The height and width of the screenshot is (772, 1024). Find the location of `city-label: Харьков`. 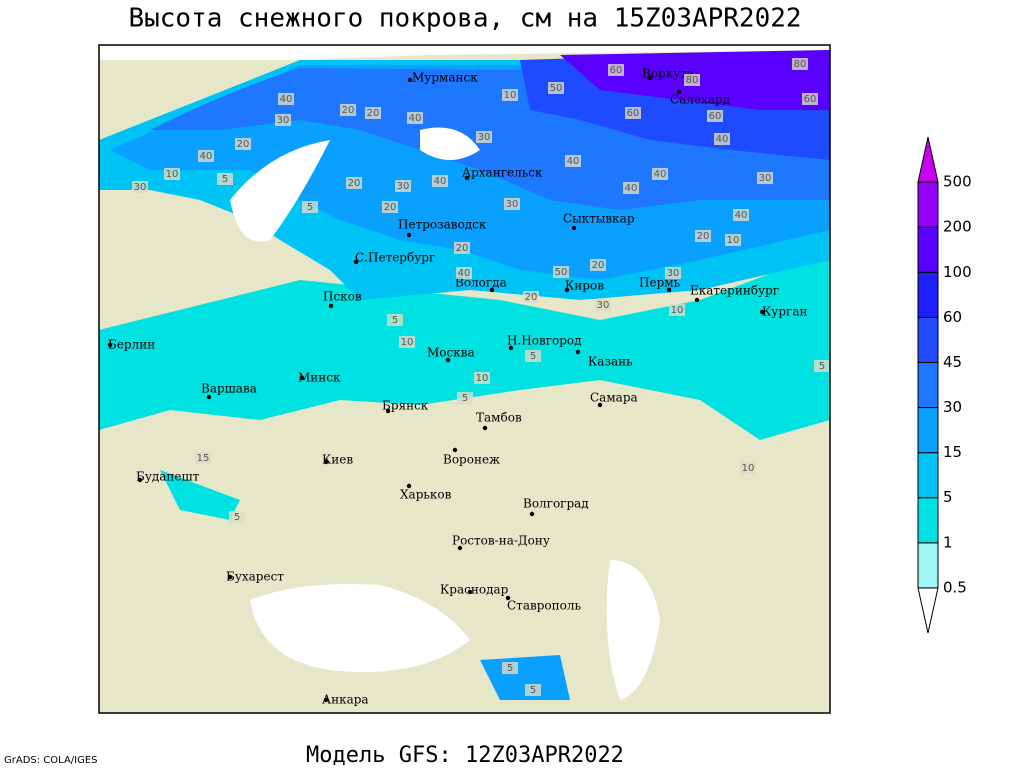

city-label: Харьков is located at coordinates (426, 495).